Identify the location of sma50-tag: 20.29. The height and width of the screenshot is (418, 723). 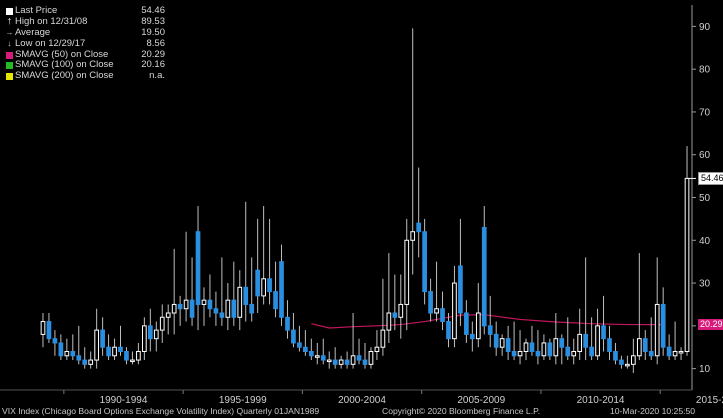
(710, 324).